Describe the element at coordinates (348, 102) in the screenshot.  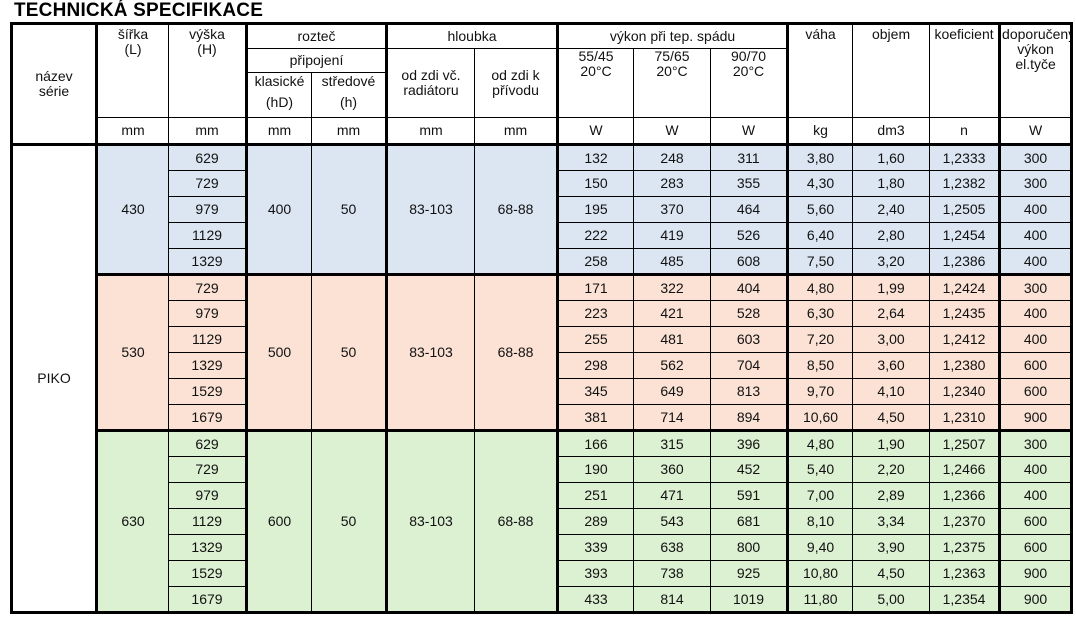
I see `th-stredove-symbol: (h)` at that location.